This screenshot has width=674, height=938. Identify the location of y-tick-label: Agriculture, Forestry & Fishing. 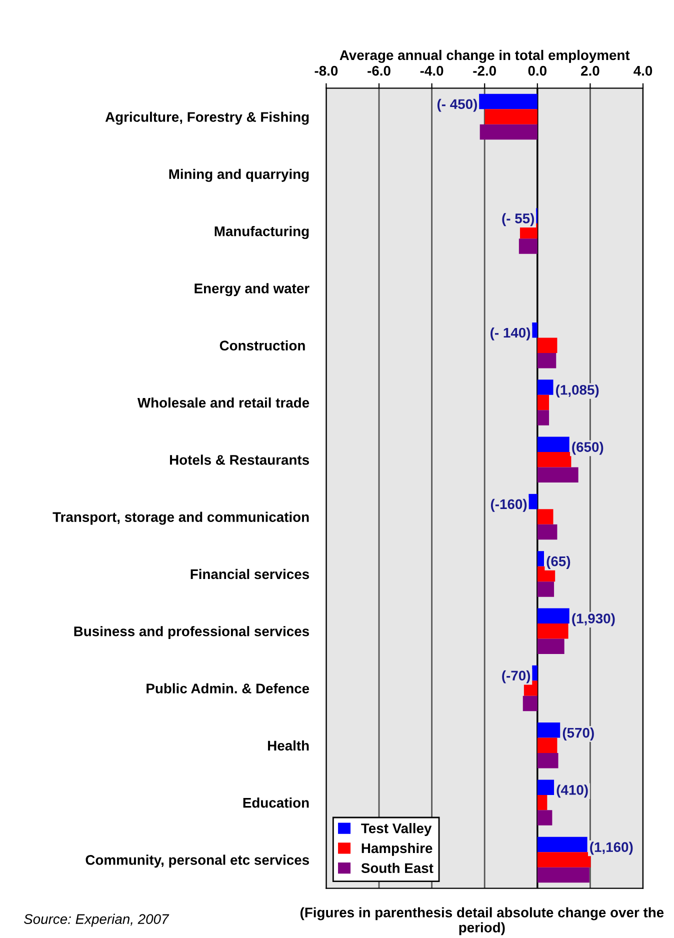
(207, 118).